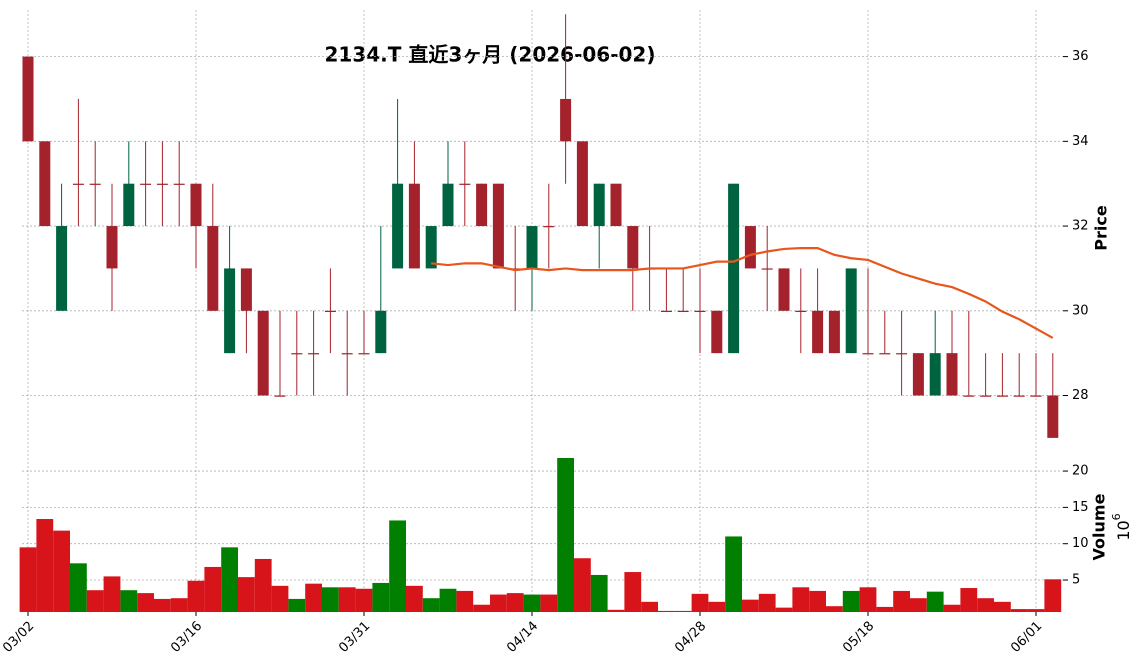  What do you see at coordinates (186, 637) in the screenshot?
I see `x-tick-label: 03/16` at bounding box center [186, 637].